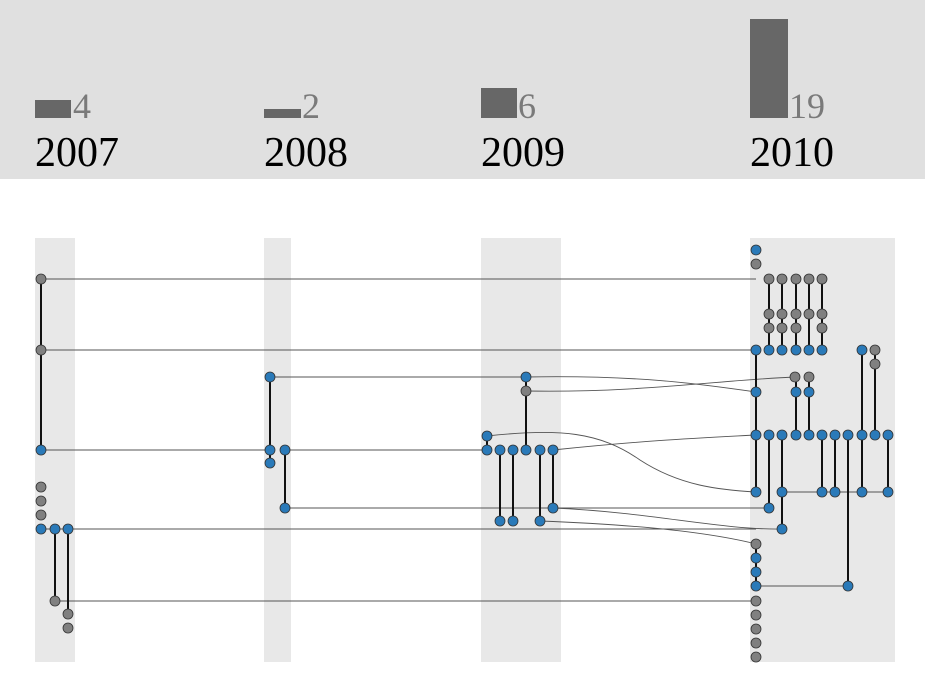  What do you see at coordinates (527, 106) in the screenshot?
I see `count-label: 6` at bounding box center [527, 106].